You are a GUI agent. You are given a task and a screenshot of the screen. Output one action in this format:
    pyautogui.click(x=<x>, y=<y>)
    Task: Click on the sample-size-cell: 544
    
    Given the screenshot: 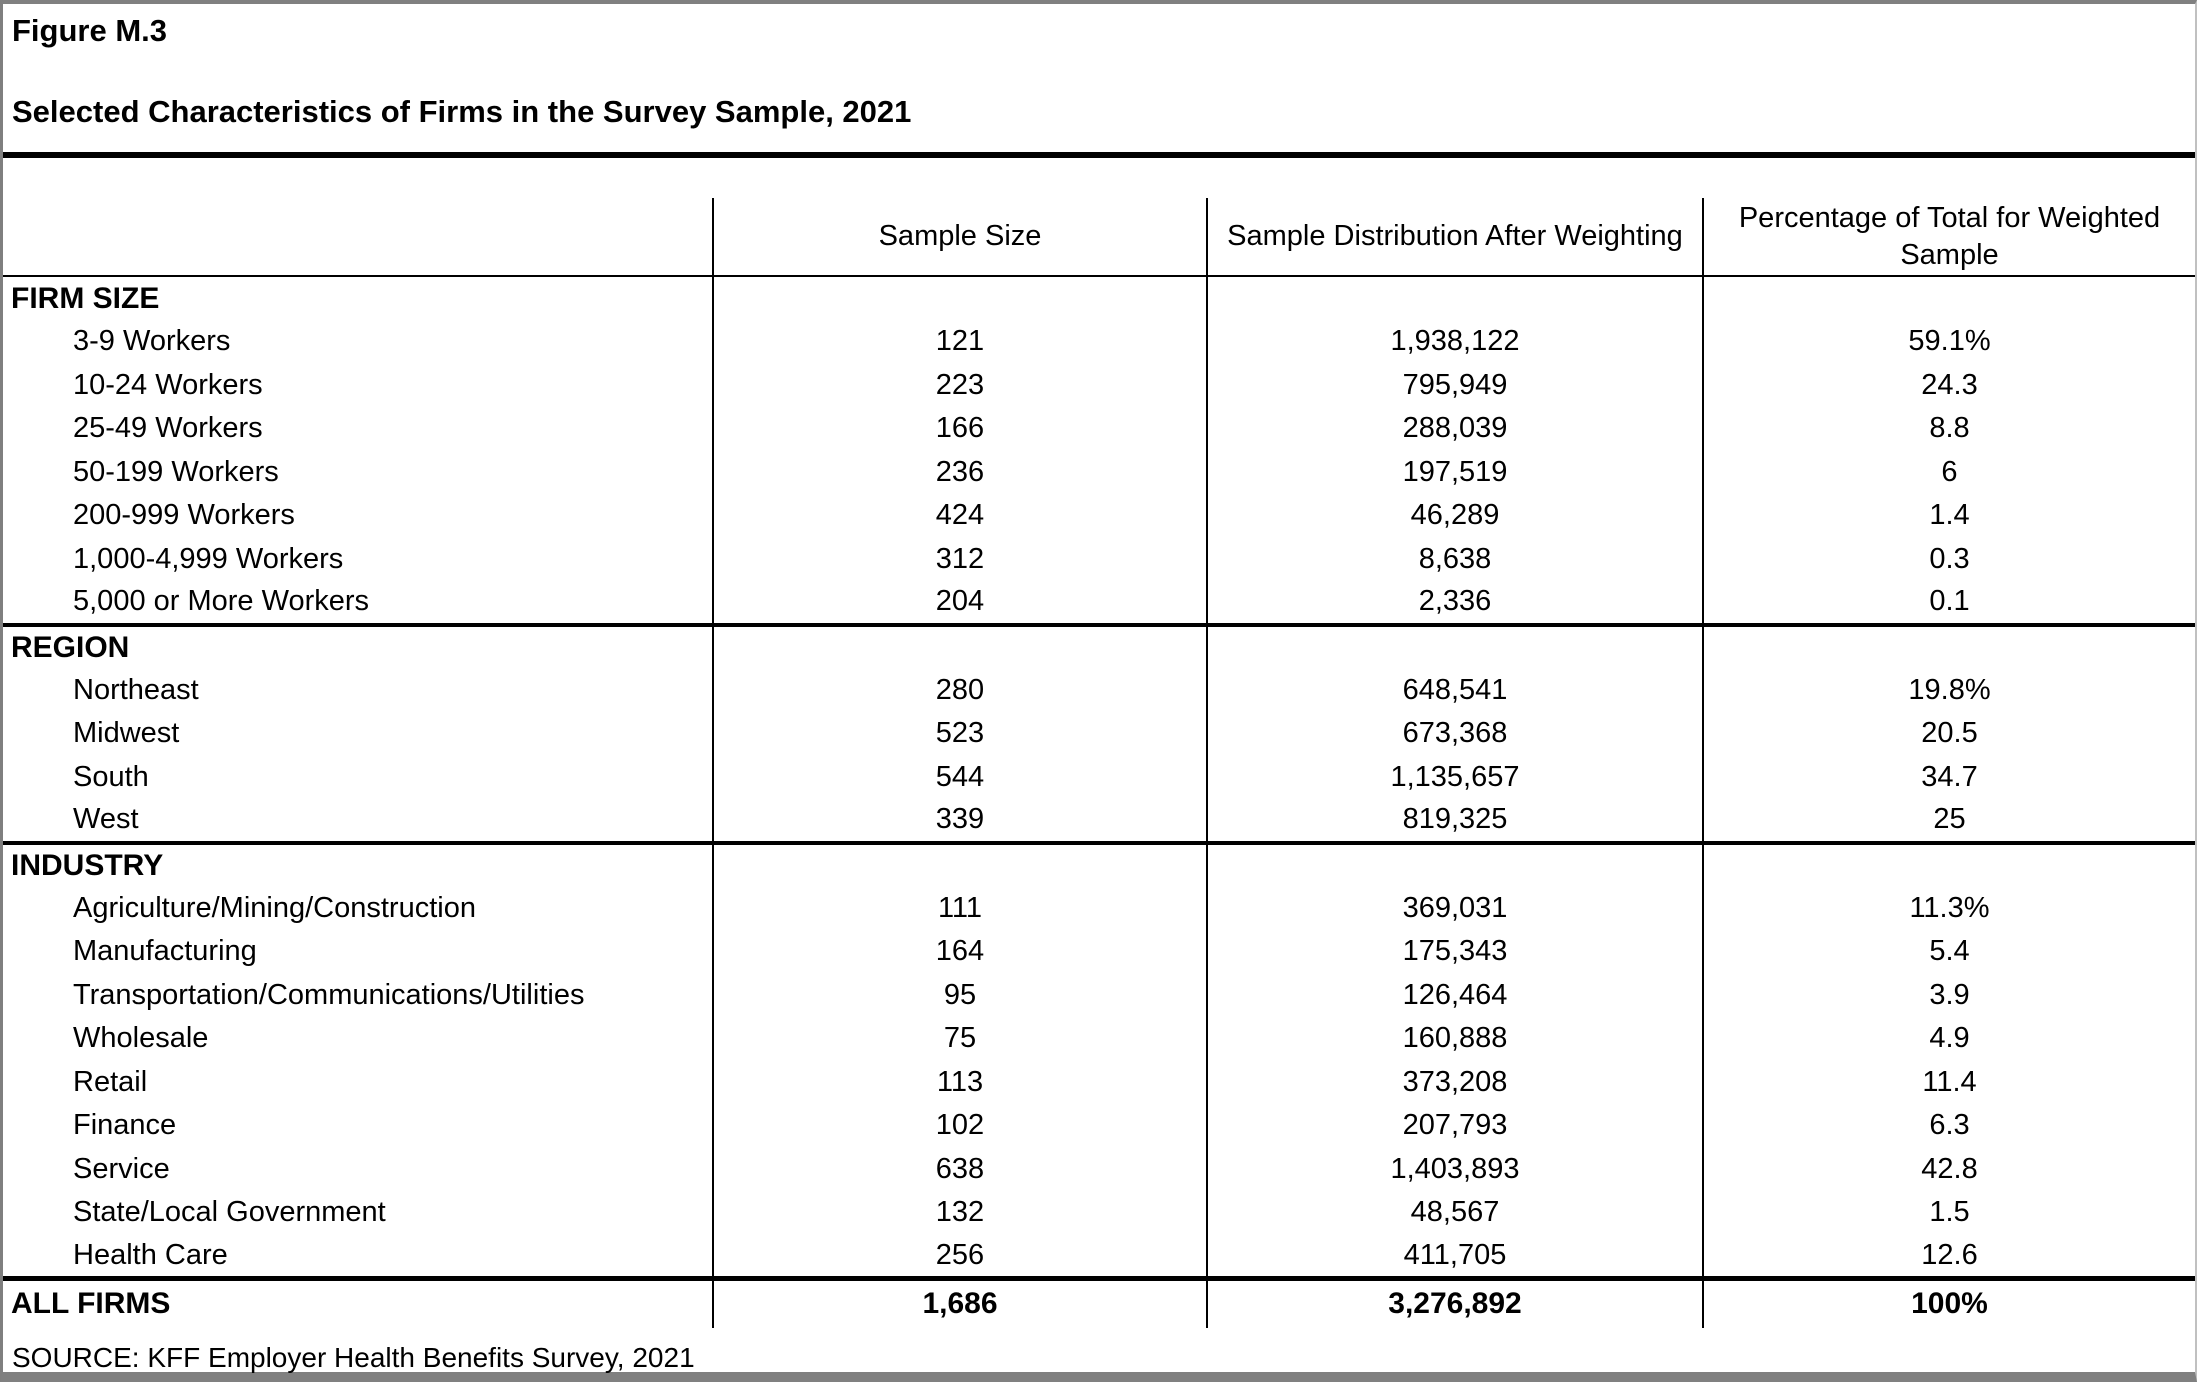 What is the action you would take?
    pyautogui.click(x=959, y=777)
    